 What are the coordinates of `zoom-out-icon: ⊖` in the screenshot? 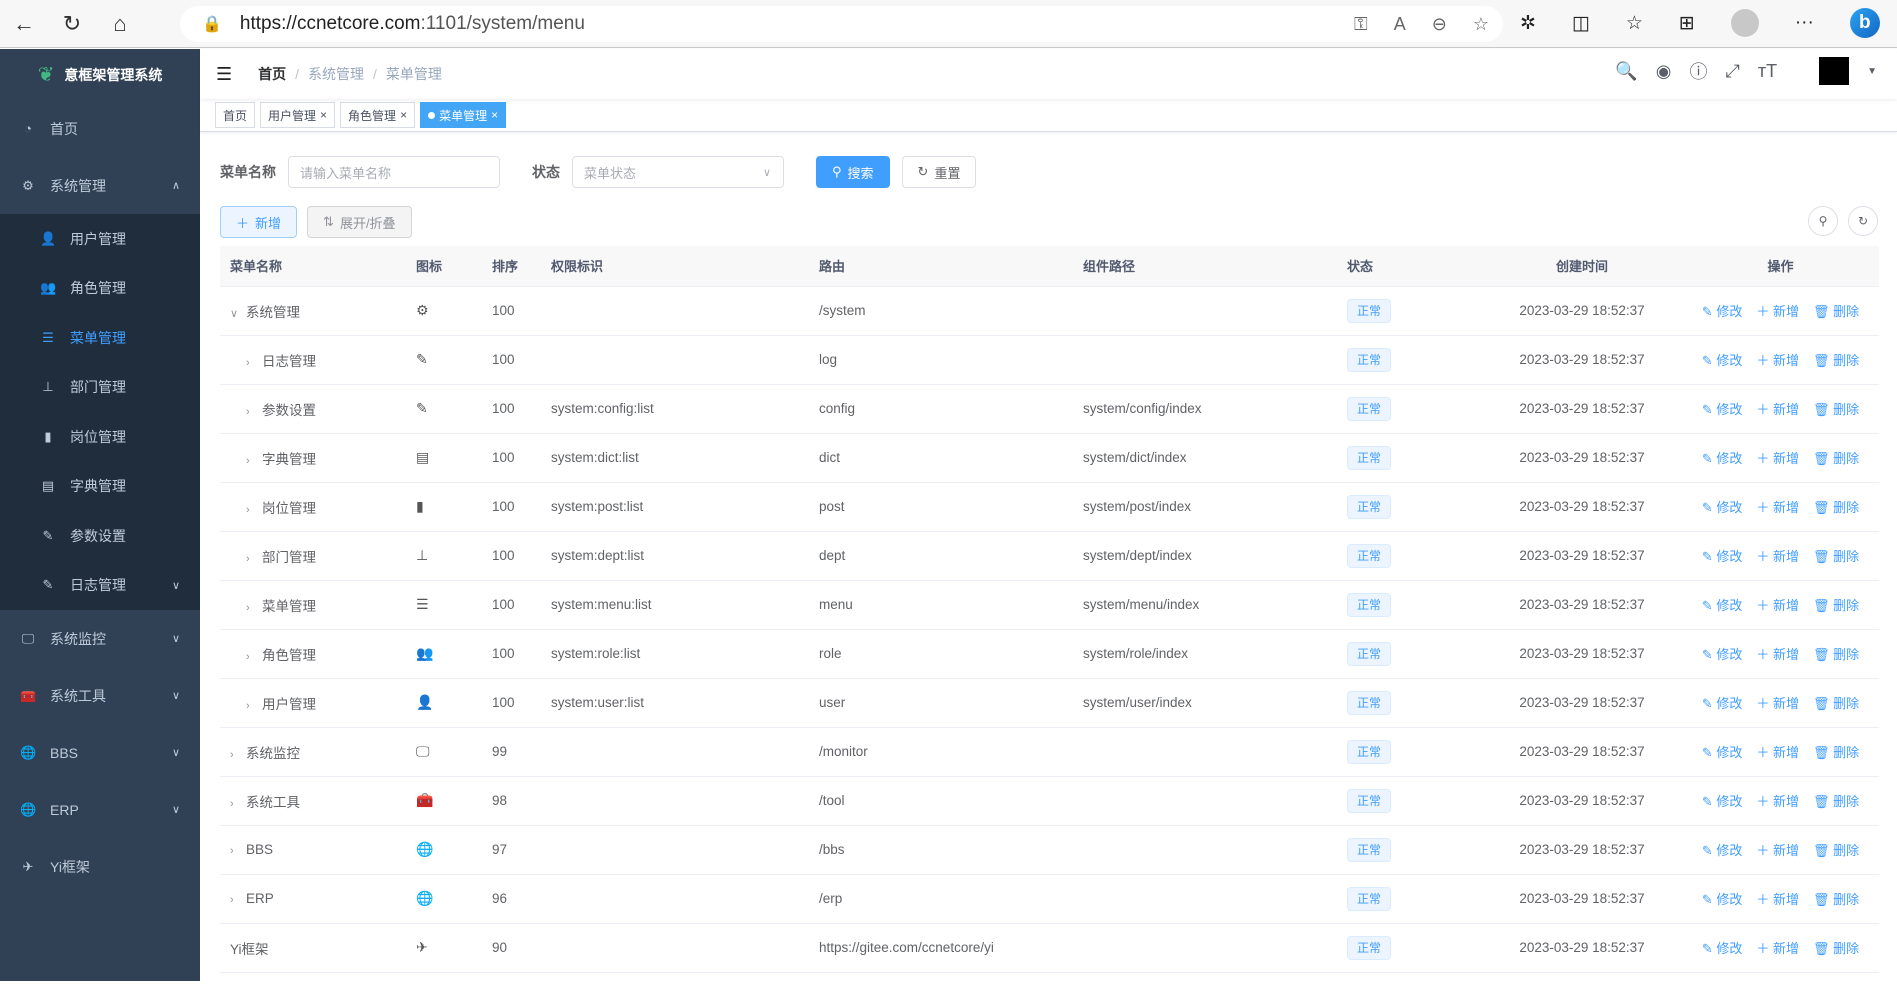 It's located at (1439, 23).